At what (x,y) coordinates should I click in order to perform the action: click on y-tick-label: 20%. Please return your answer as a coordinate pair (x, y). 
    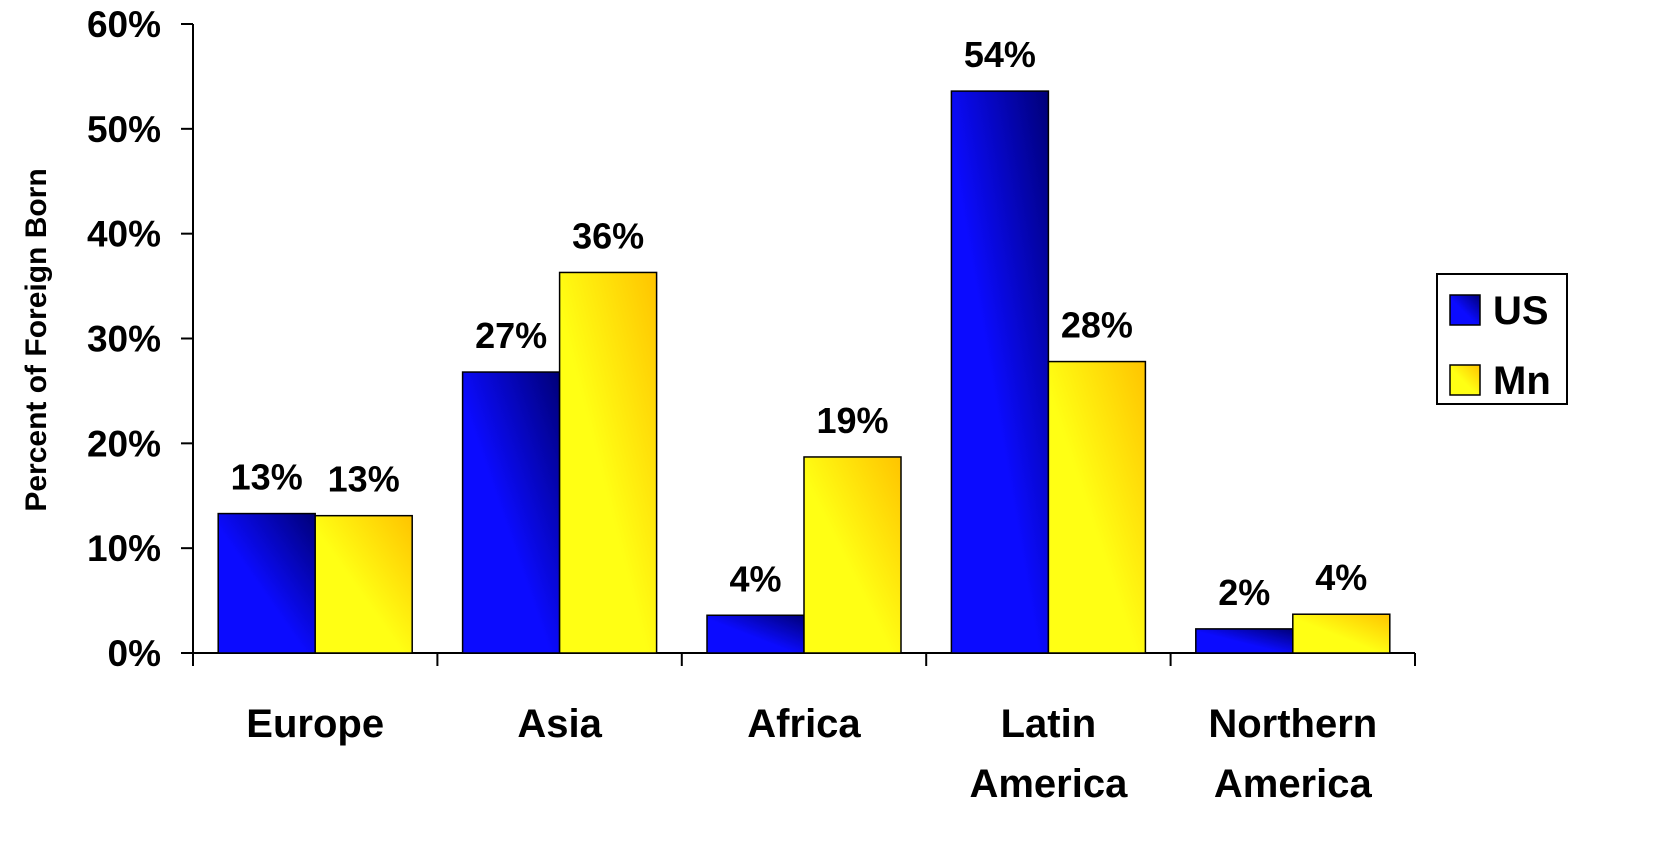
    Looking at the image, I should click on (124, 443).